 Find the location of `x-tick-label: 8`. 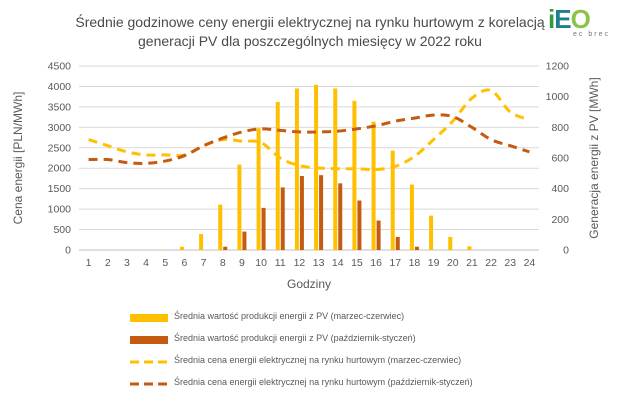

x-tick-label: 8 is located at coordinates (223, 263).